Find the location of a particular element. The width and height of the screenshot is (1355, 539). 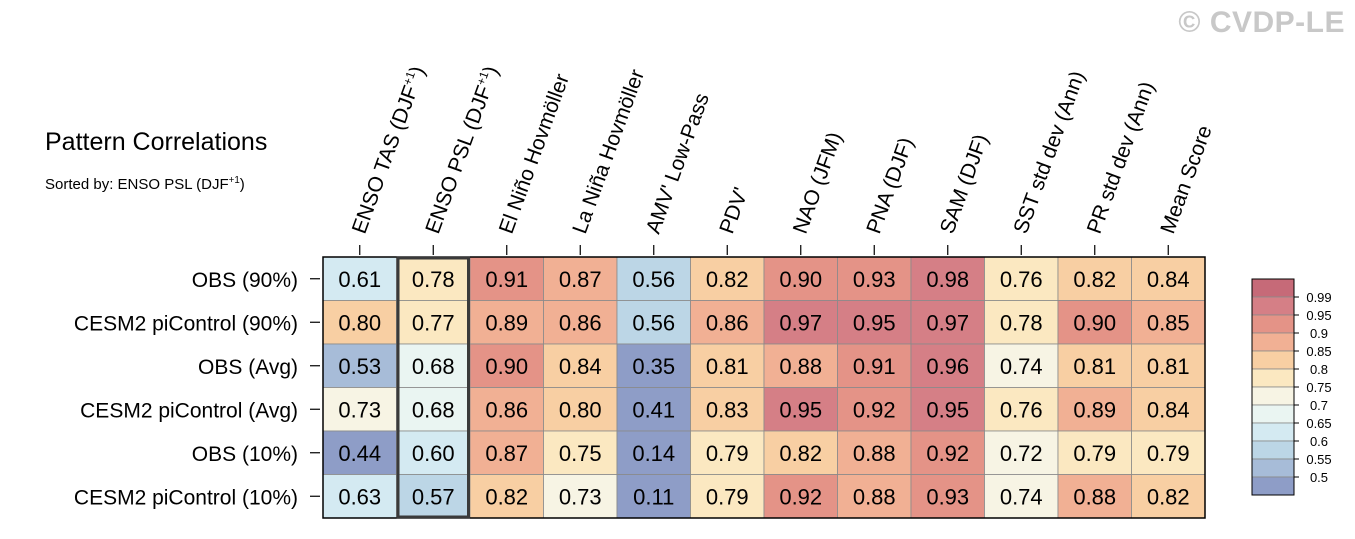

column-label-text: PR std dev (Ann) is located at coordinates (1121, 158).